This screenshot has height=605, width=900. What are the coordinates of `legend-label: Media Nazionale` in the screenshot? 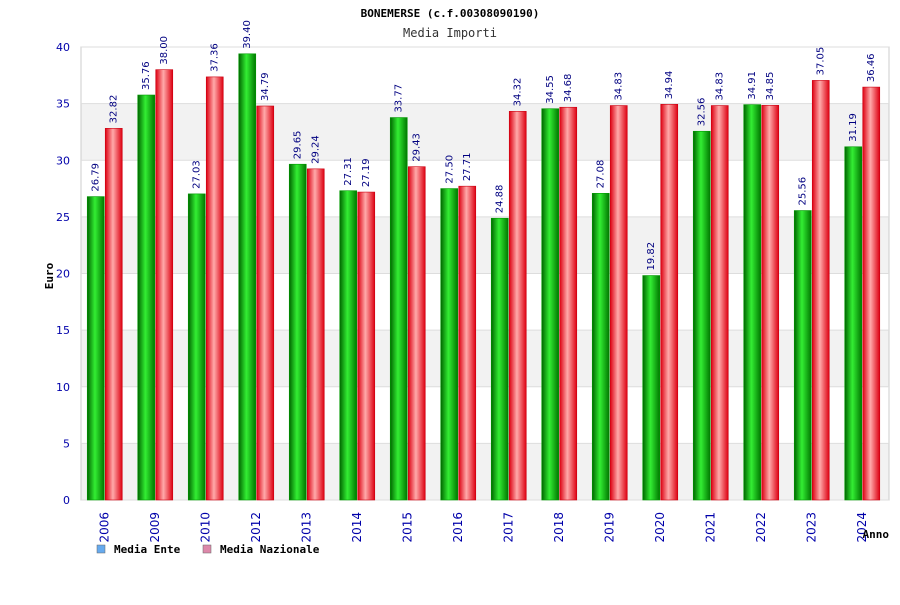 It's located at (270, 549).